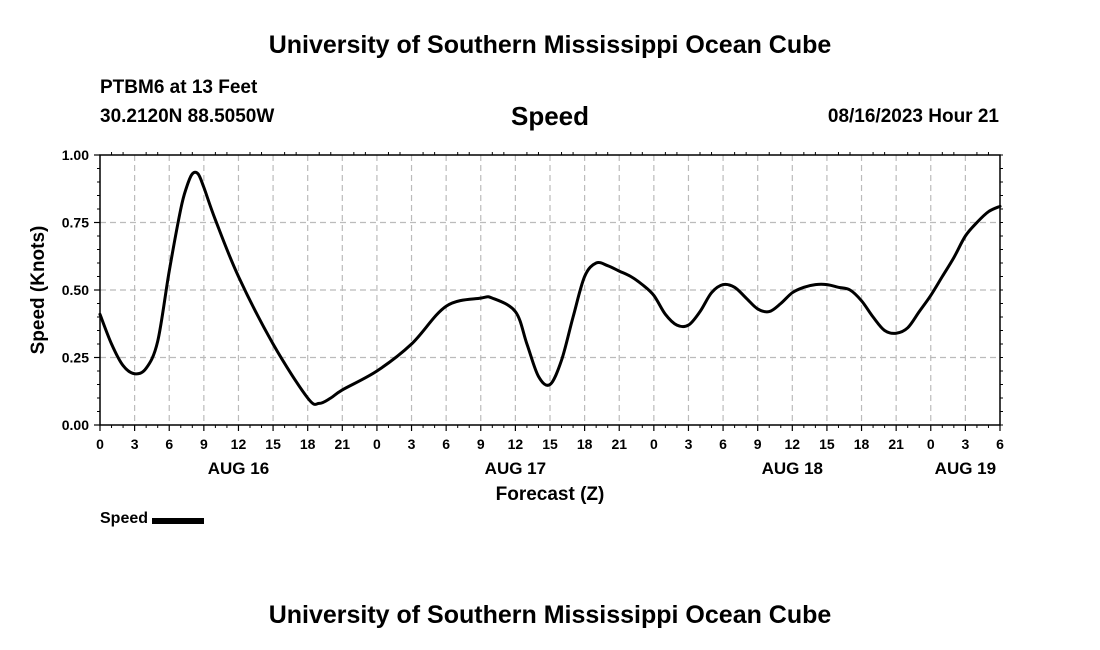 The width and height of the screenshot is (1100, 650). What do you see at coordinates (187, 116) in the screenshot?
I see `station-coordinates: 30.2120N 88.5050W` at bounding box center [187, 116].